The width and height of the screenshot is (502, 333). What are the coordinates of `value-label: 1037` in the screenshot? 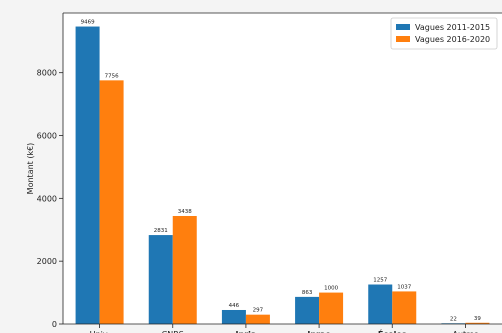 It's located at (404, 287).